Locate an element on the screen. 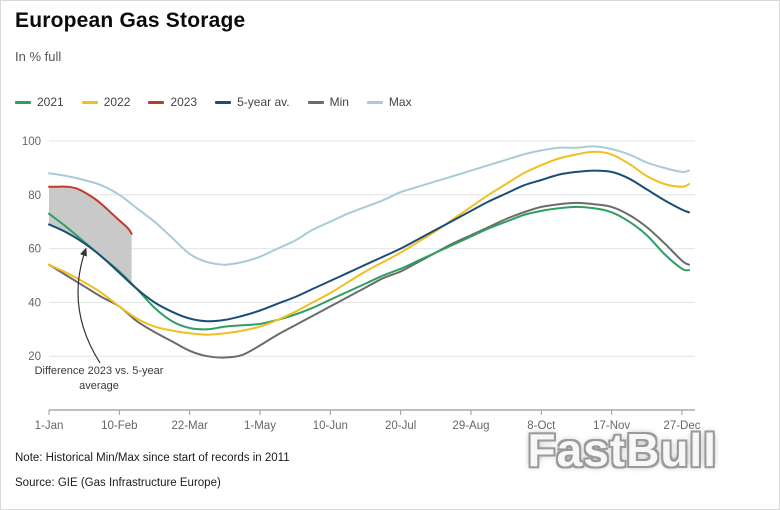 Image resolution: width=780 pixels, height=510 pixels. svg-text: 17-Nov is located at coordinates (611, 426).